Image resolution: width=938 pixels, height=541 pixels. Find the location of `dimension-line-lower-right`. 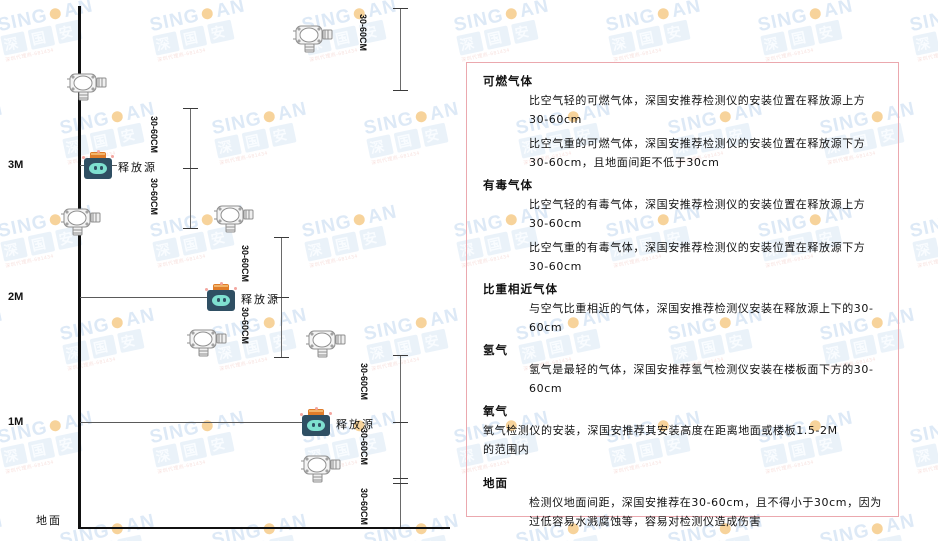

dimension-line-lower-right is located at coordinates (400, 441).